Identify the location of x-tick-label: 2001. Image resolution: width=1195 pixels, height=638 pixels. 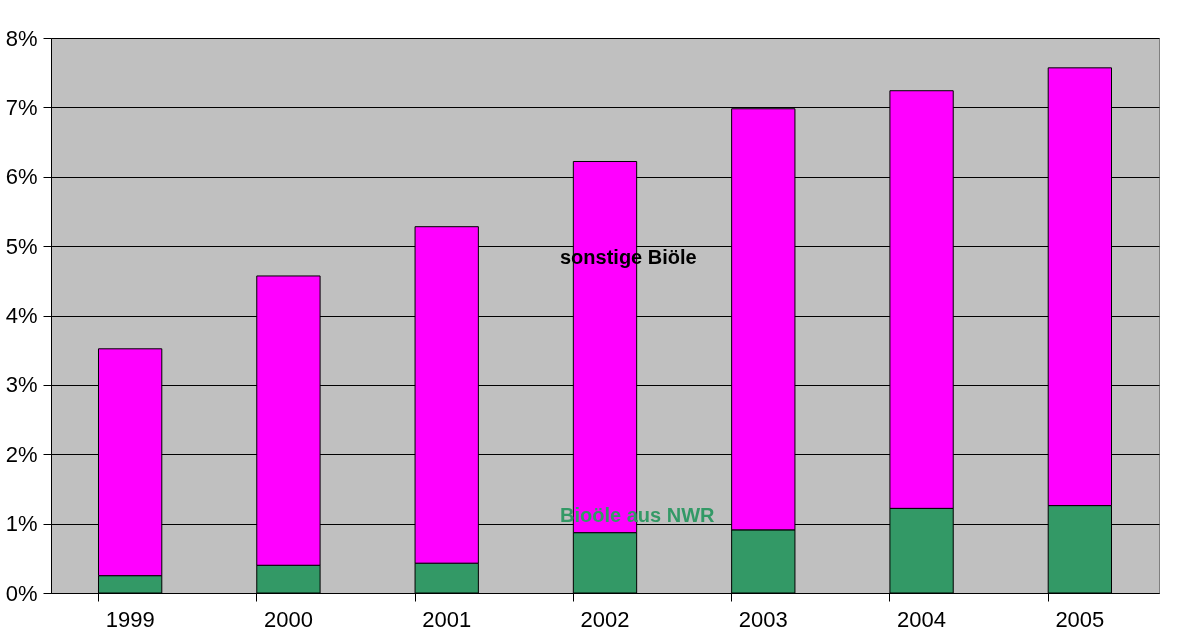
(447, 619).